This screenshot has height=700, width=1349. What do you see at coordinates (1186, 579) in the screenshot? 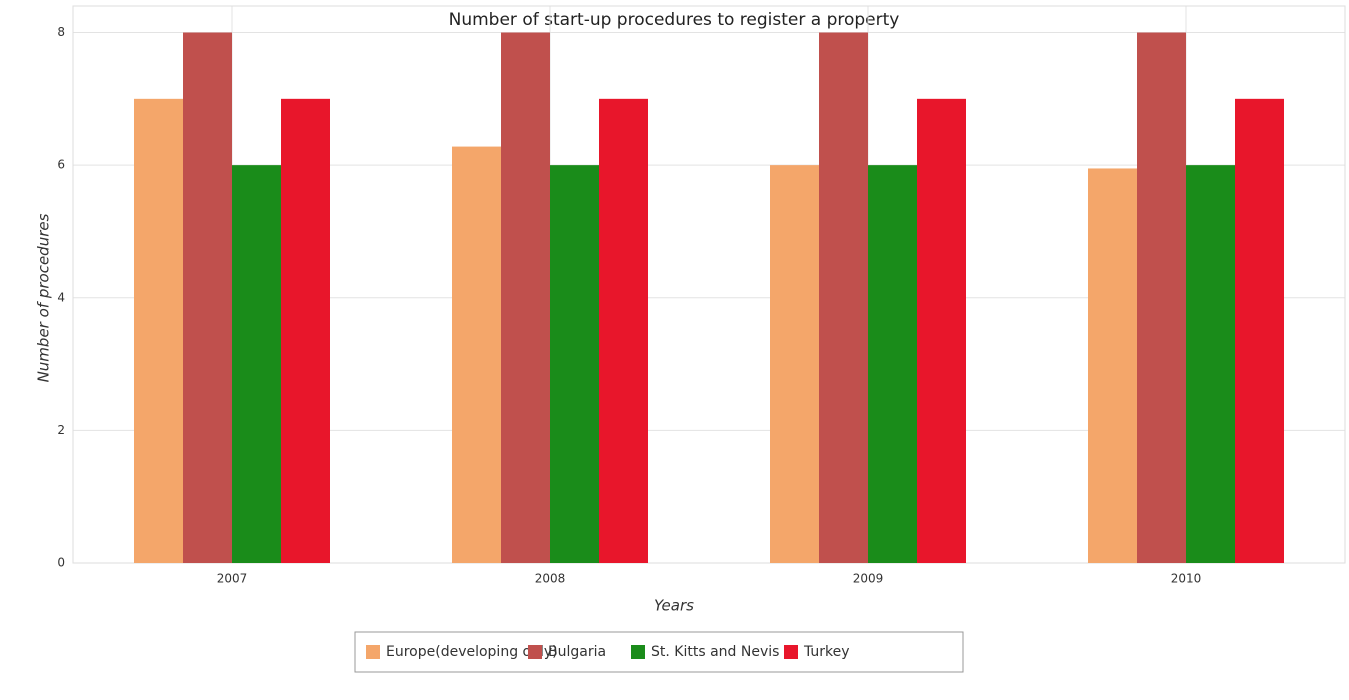
I see `x-tick-label: 2010` at bounding box center [1186, 579].